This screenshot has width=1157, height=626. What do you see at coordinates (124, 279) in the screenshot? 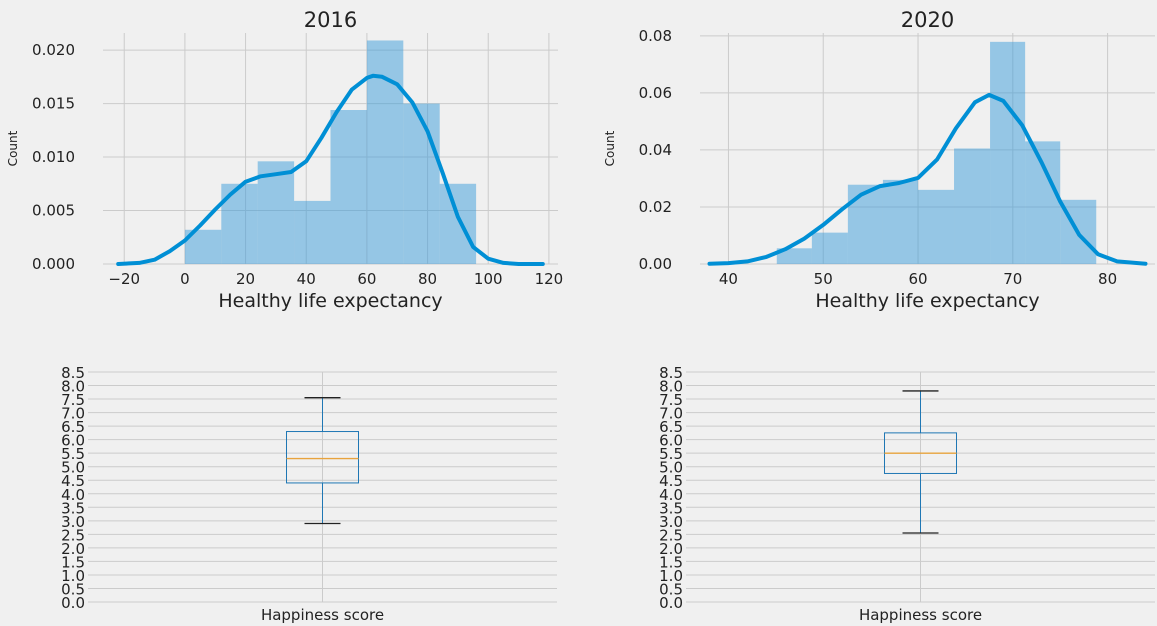
I see `x-tick-label: −20` at bounding box center [124, 279].